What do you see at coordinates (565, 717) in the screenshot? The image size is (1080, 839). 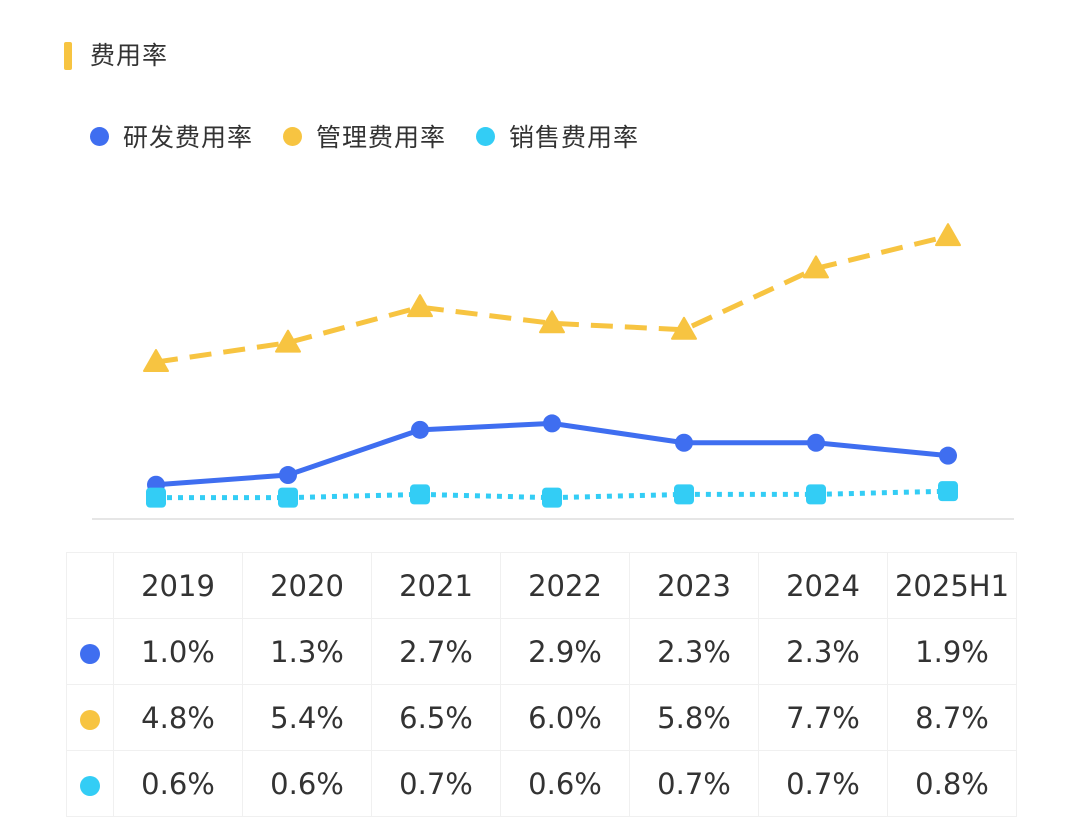 I see `table-cell: 6.0%` at bounding box center [565, 717].